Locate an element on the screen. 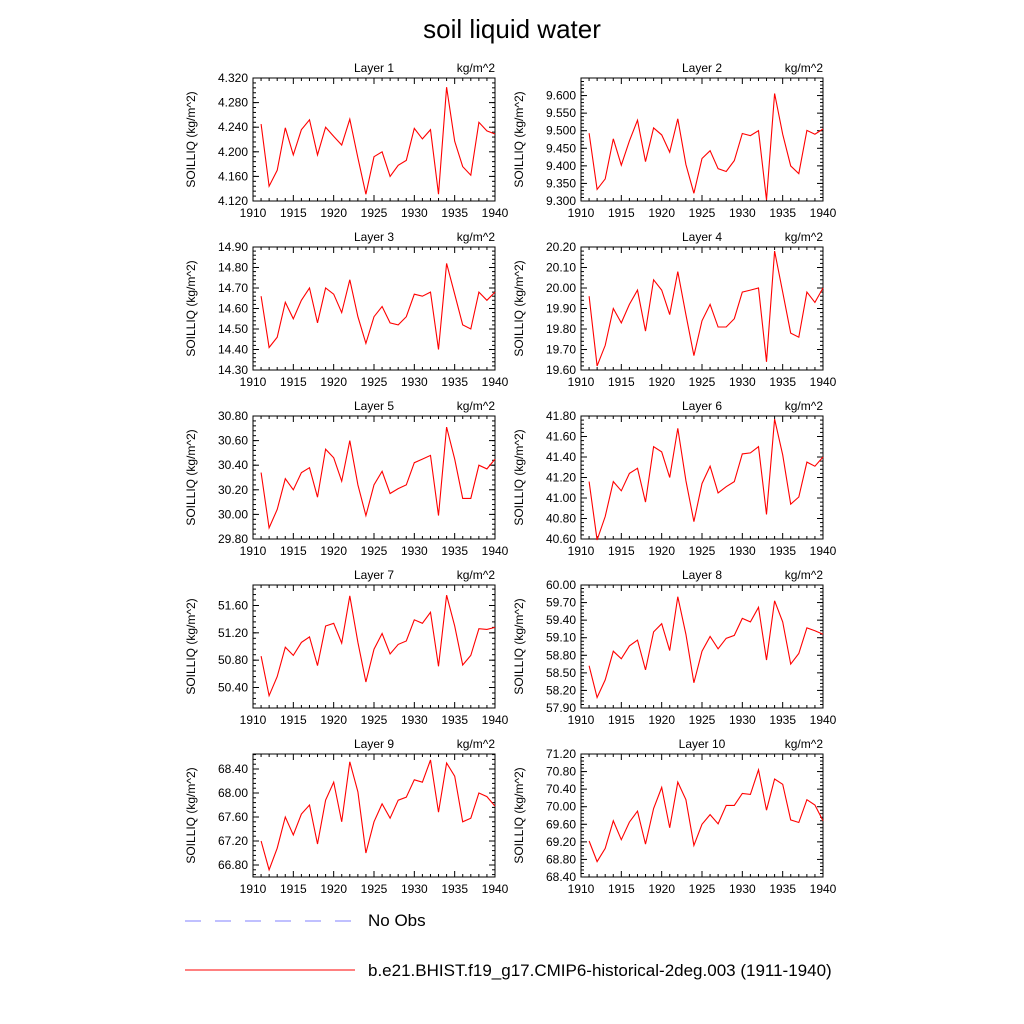 The width and height of the screenshot is (1024, 1024). y-tick-label: 14.70 is located at coordinates (233, 288).